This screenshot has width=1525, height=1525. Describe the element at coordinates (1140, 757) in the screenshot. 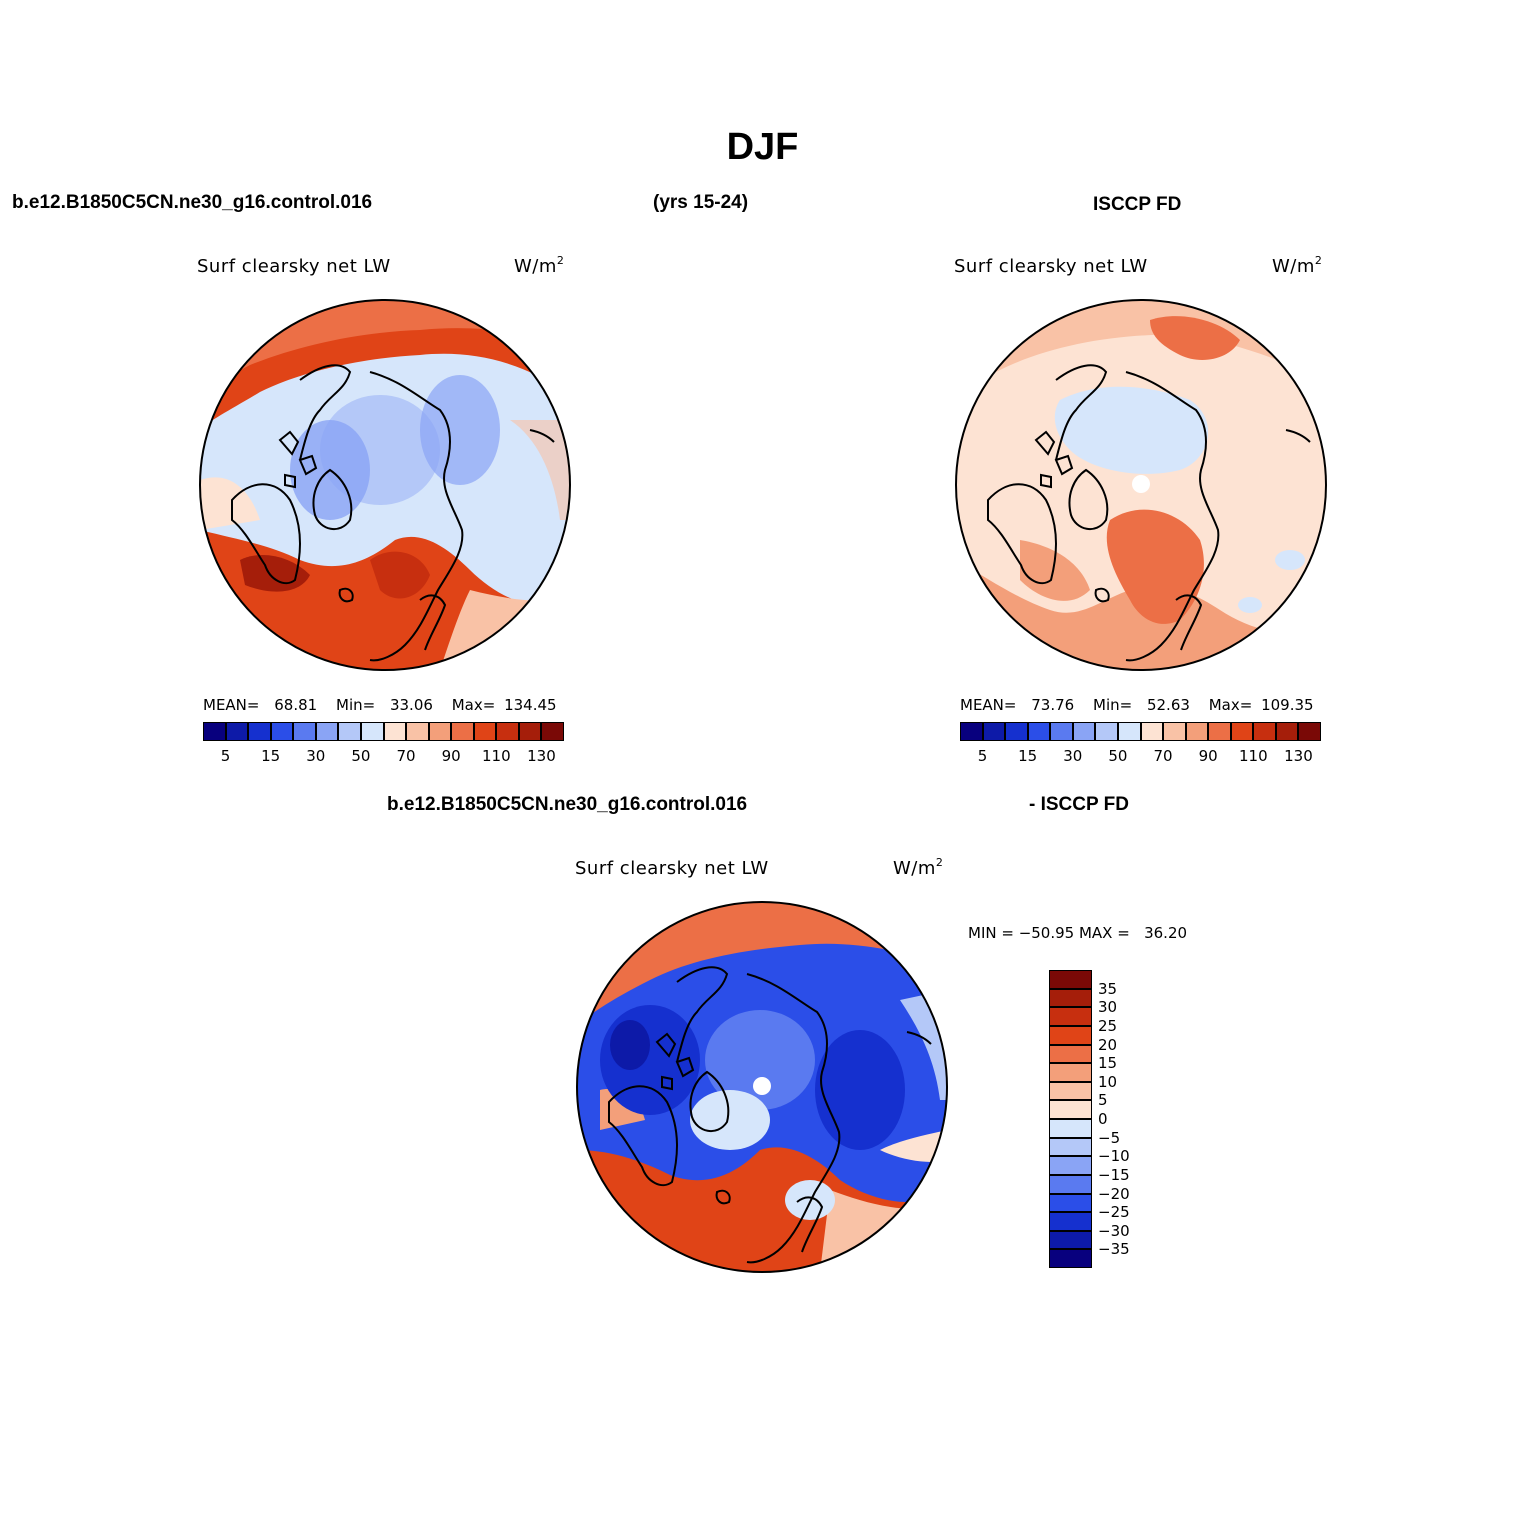

I see `obs-colorbar-labels: 5 15 30 50 70 90 110 130` at that location.